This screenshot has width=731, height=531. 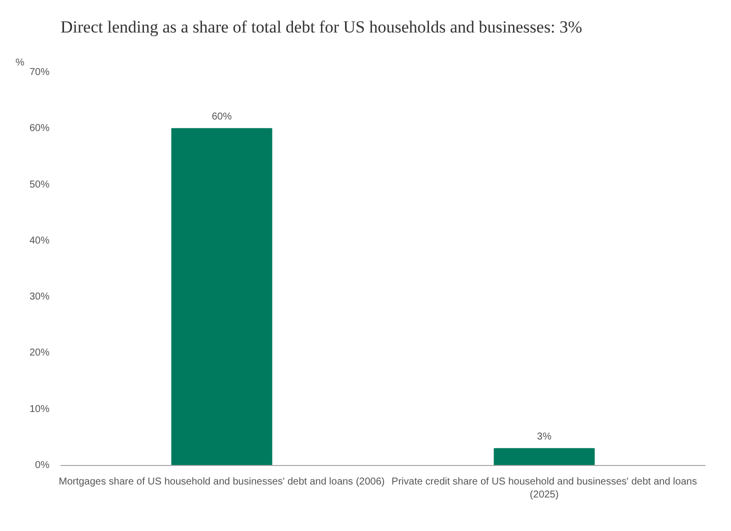 I want to click on y-tick-label: 30%, so click(x=39, y=297).